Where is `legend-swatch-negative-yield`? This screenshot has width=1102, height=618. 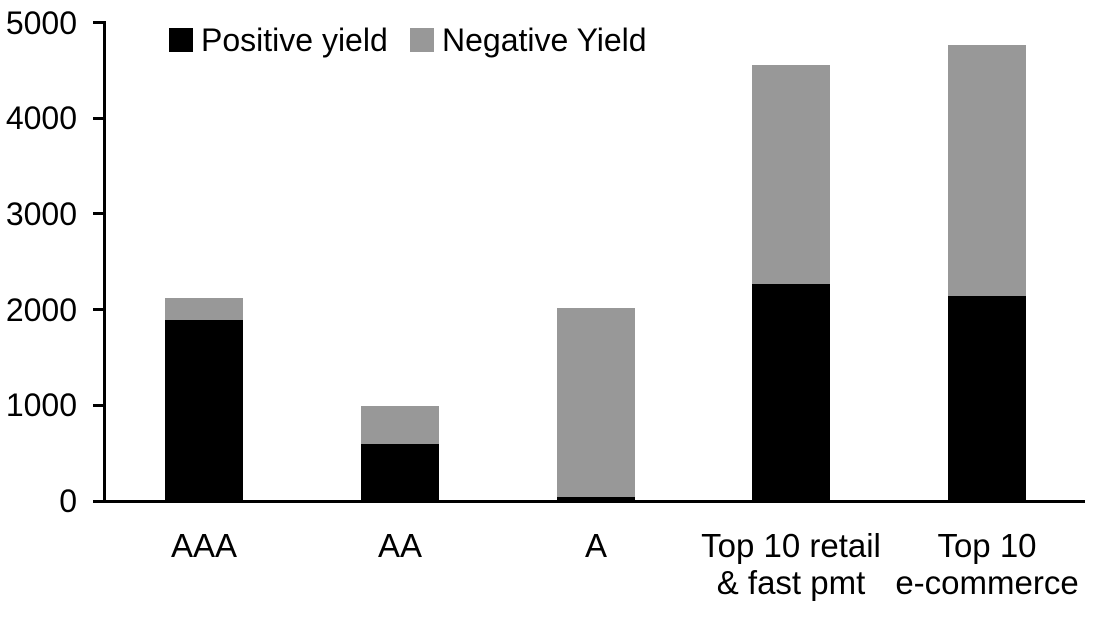 legend-swatch-negative-yield is located at coordinates (422, 40).